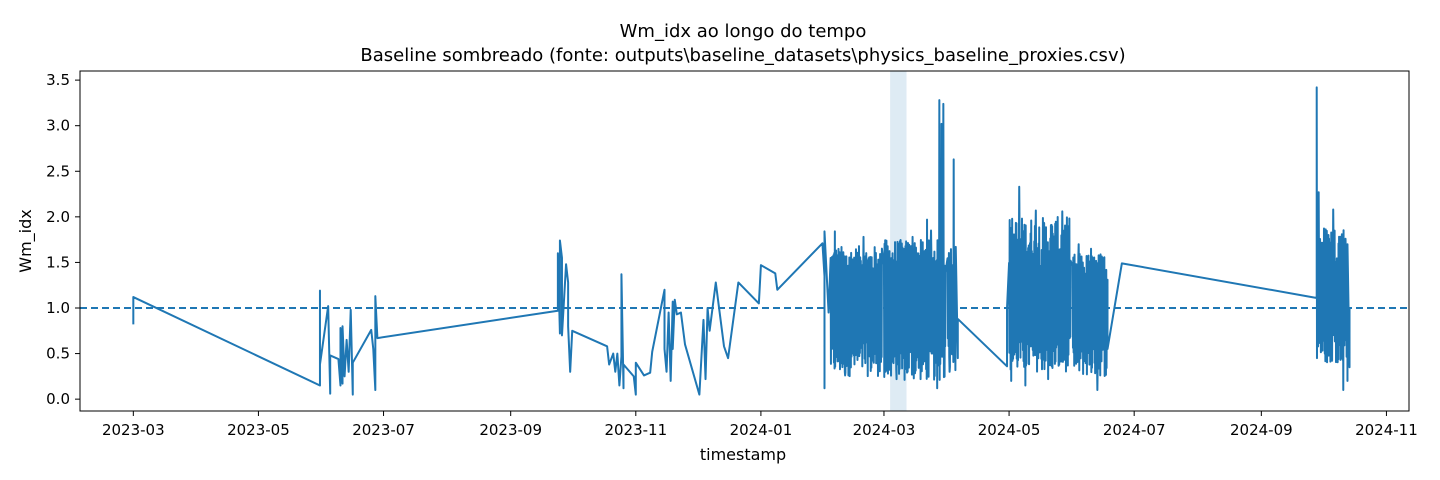 The height and width of the screenshot is (480, 1440). What do you see at coordinates (58, 399) in the screenshot?
I see `y-tick-label: 0.0` at bounding box center [58, 399].